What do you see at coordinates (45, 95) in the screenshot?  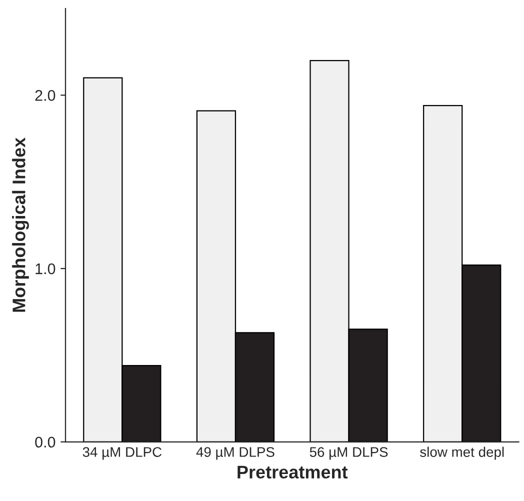 I see `y-tick-label: 2.0` at bounding box center [45, 95].